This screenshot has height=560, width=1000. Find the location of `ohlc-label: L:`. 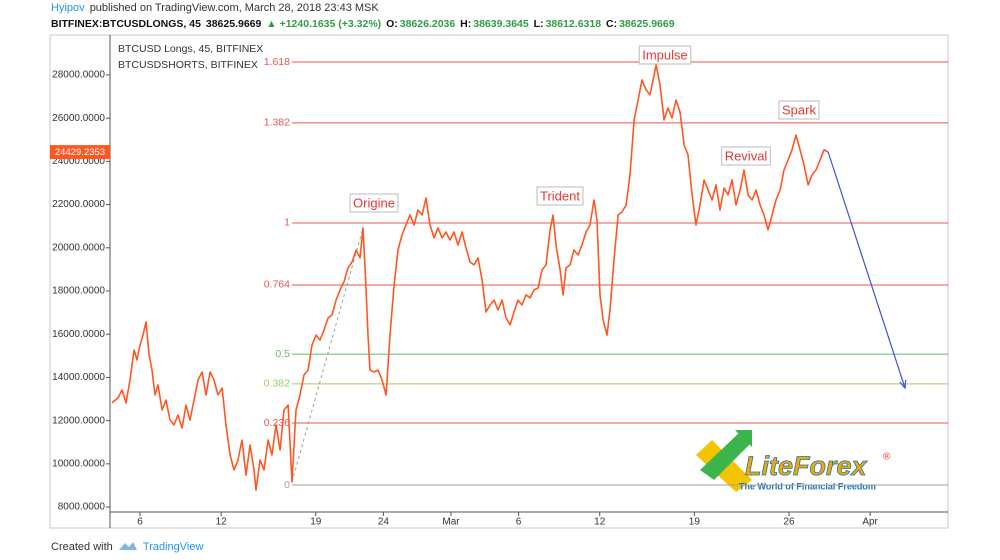

ohlc-label: L: is located at coordinates (538, 24).